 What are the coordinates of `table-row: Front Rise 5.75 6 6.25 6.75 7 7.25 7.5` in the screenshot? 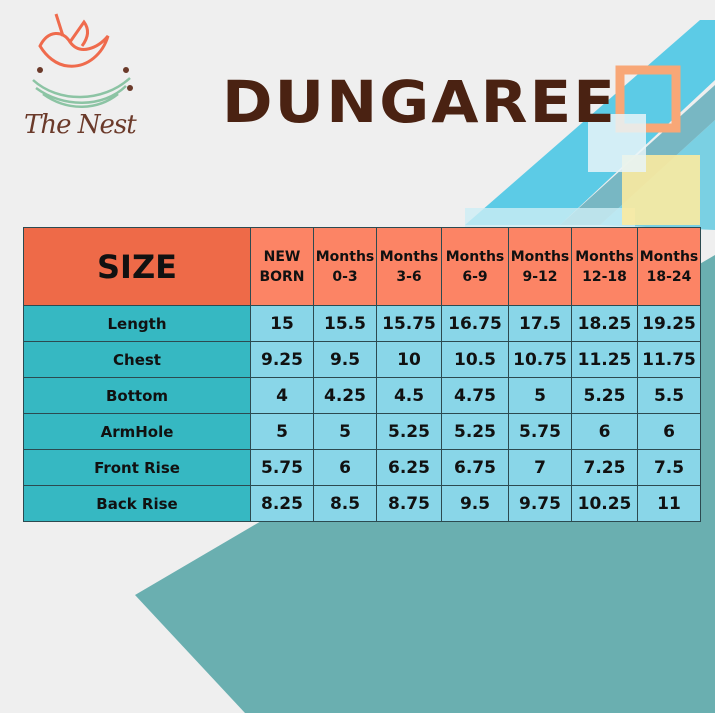 It's located at (362, 467).